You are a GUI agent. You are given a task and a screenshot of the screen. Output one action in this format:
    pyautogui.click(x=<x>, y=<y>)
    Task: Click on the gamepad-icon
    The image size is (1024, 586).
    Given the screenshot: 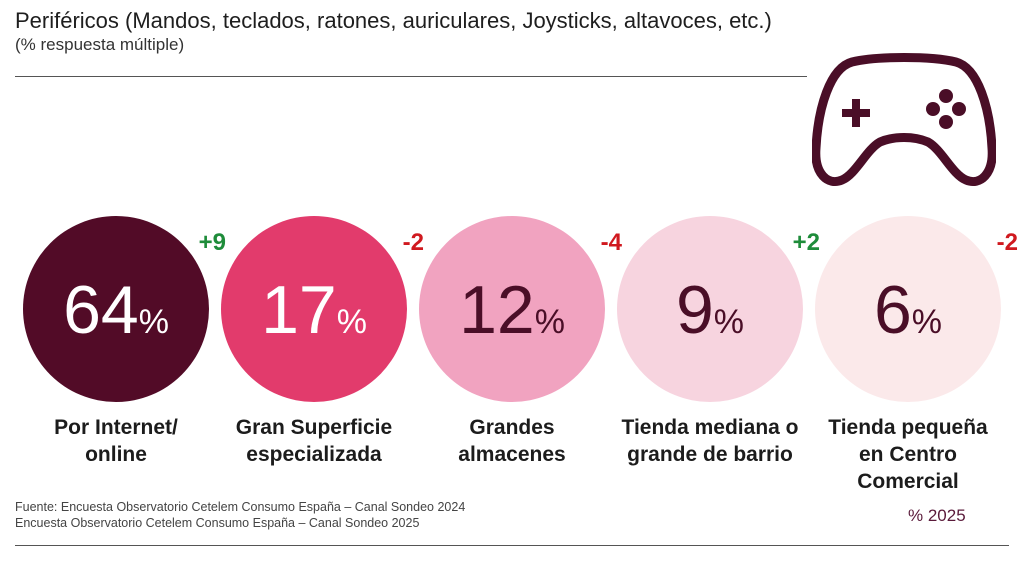 What is the action you would take?
    pyautogui.click(x=904, y=119)
    